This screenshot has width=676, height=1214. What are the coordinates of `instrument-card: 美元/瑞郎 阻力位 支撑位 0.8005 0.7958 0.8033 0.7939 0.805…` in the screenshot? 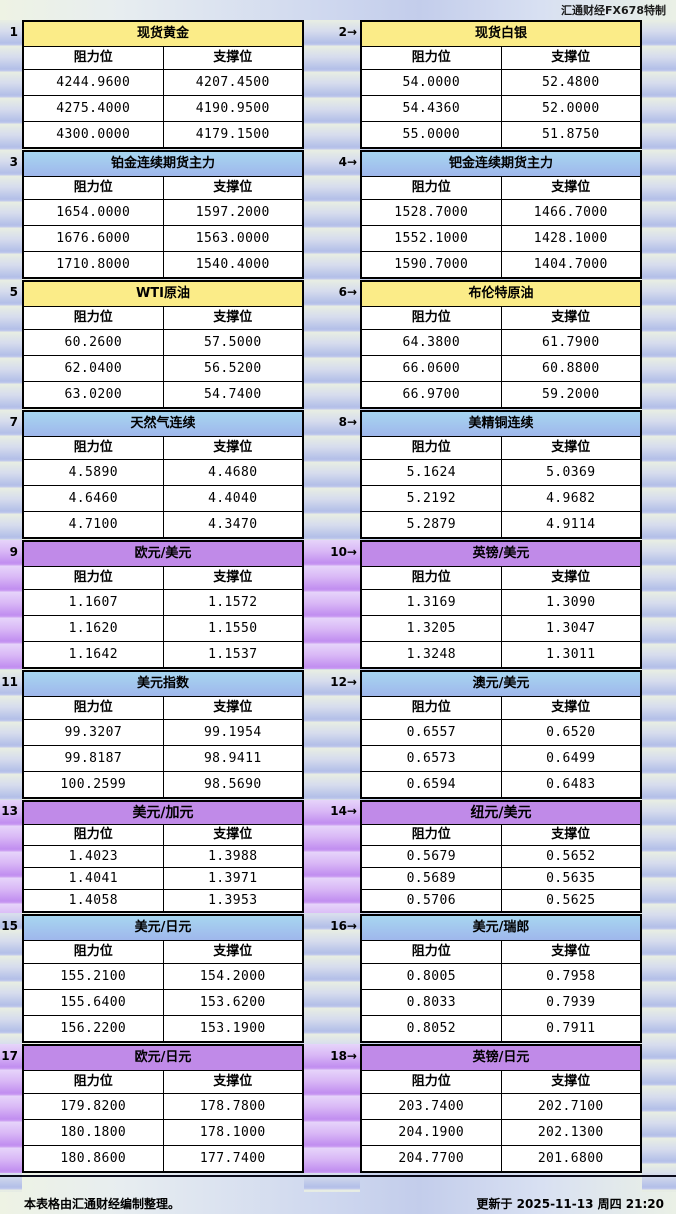 It's located at (501, 978).